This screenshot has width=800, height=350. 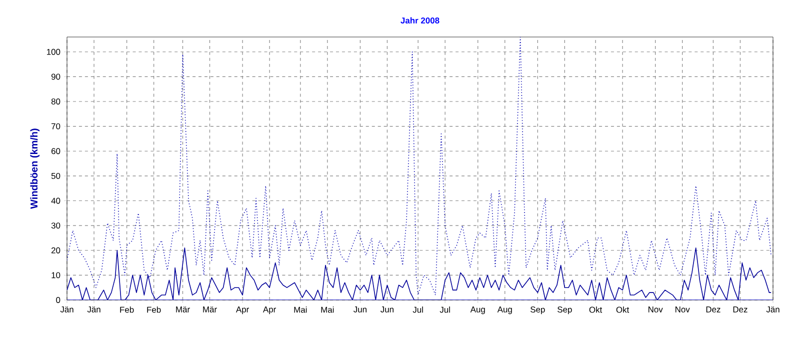 What do you see at coordinates (55, 101) in the screenshot?
I see `y-tick-label: 80` at bounding box center [55, 101].